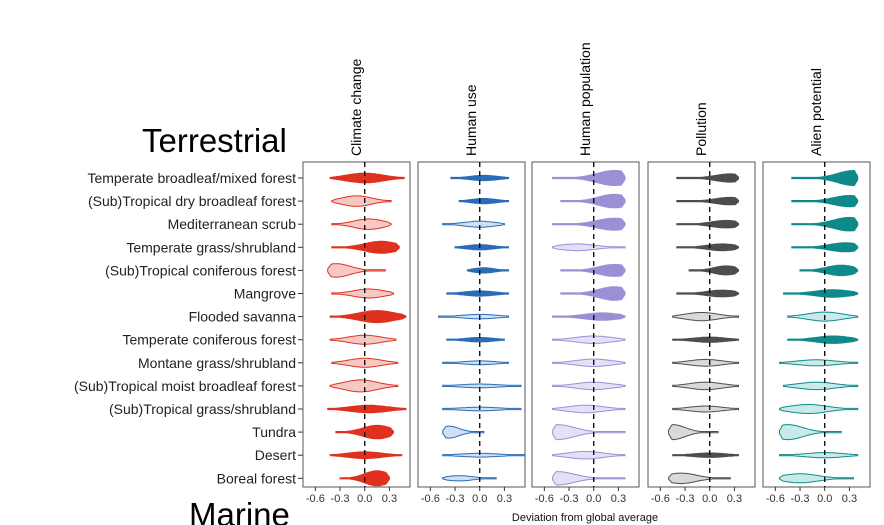 The height and width of the screenshot is (525, 884). What do you see at coordinates (585, 99) in the screenshot?
I see `panel-title: Human population` at bounding box center [585, 99].